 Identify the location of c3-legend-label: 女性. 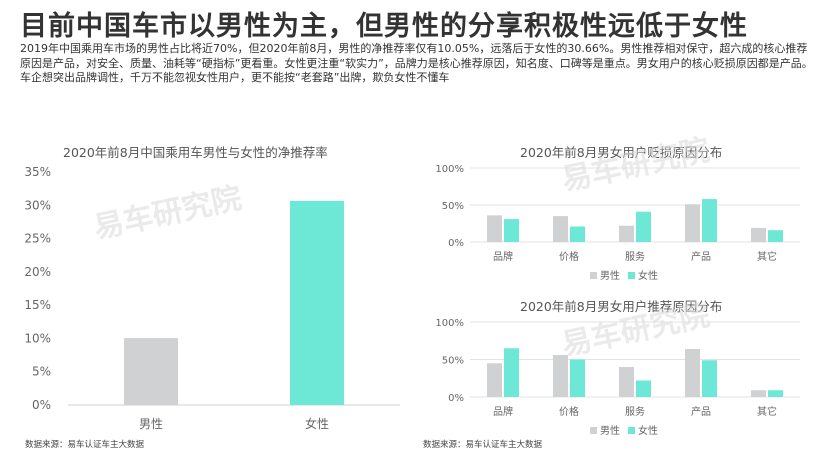
(648, 430).